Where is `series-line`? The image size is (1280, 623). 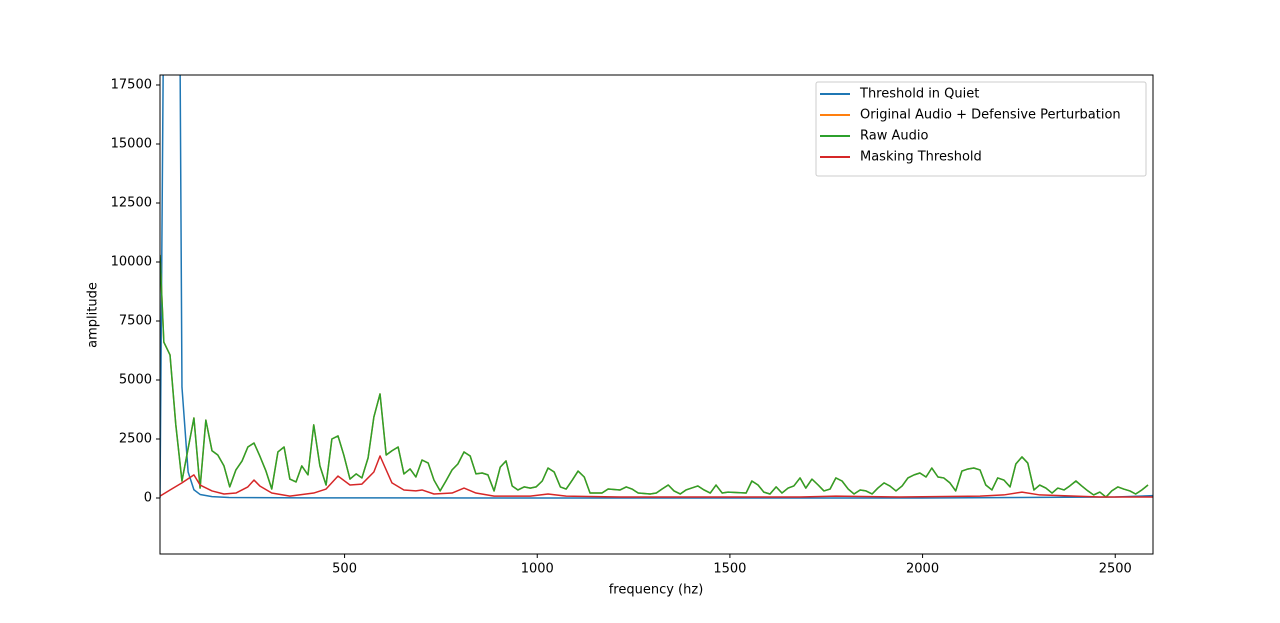 series-line is located at coordinates (656, 476).